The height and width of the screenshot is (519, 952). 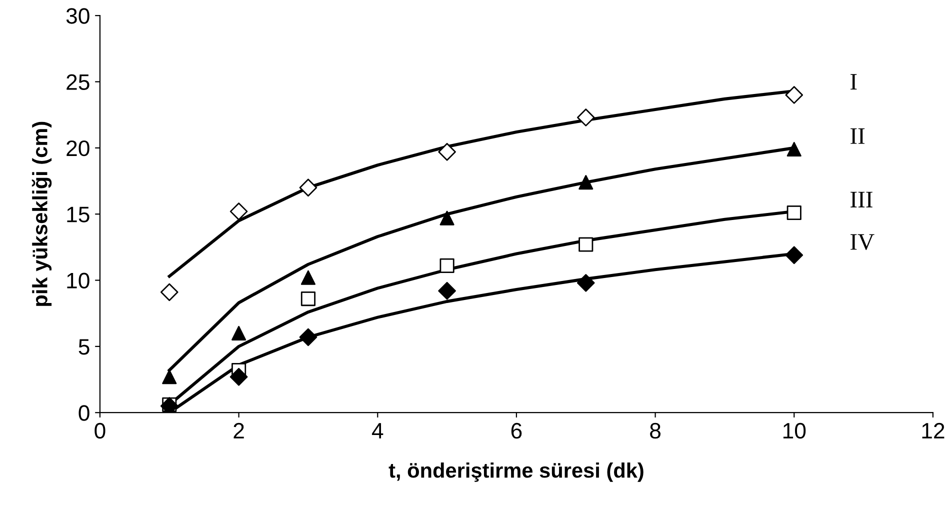 What do you see at coordinates (655, 430) in the screenshot?
I see `x-tick-label: 8` at bounding box center [655, 430].